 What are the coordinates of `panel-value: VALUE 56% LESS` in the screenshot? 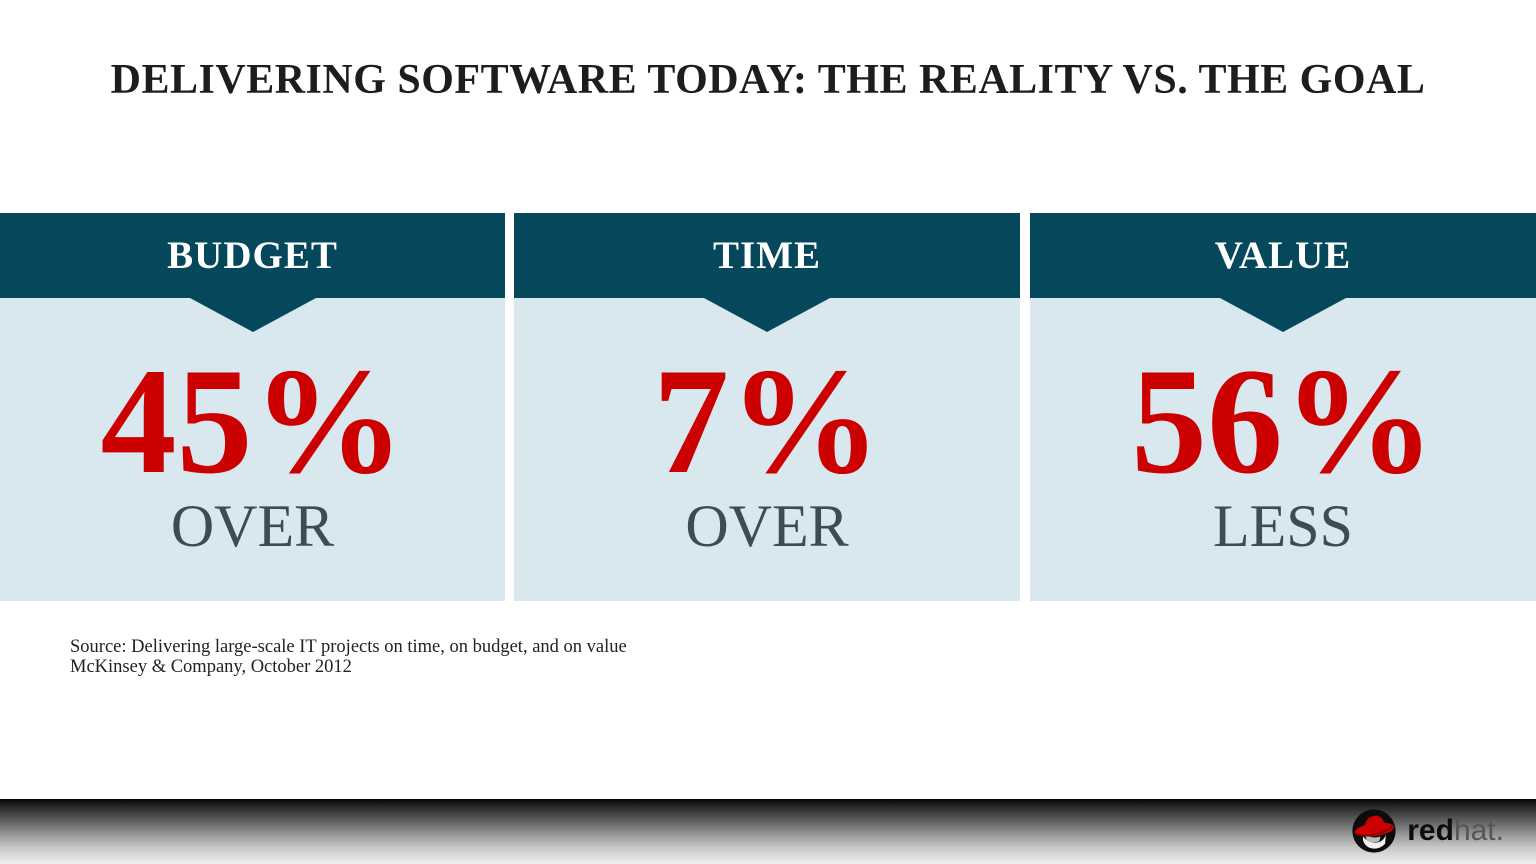 It's located at (1283, 407).